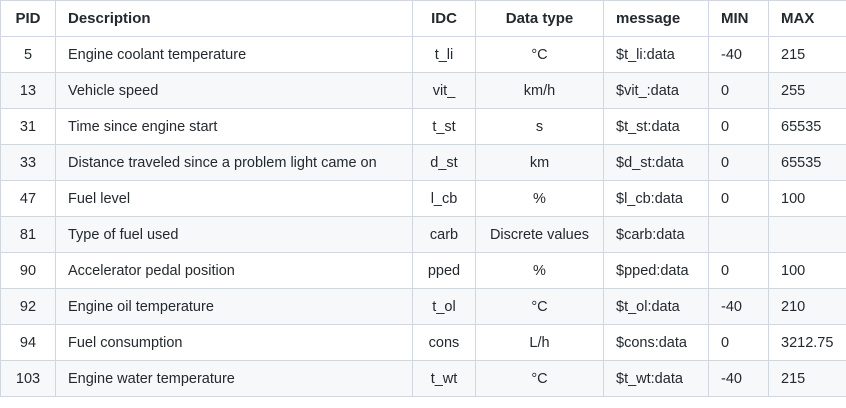 This screenshot has height=408, width=846. Describe the element at coordinates (444, 306) in the screenshot. I see `cell-idc: t_ol` at that location.